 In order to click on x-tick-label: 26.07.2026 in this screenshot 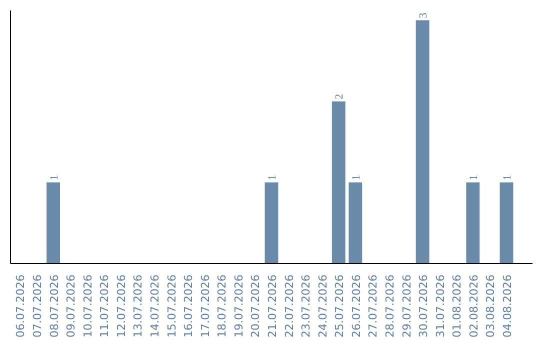, I will do `click(356, 306)`.